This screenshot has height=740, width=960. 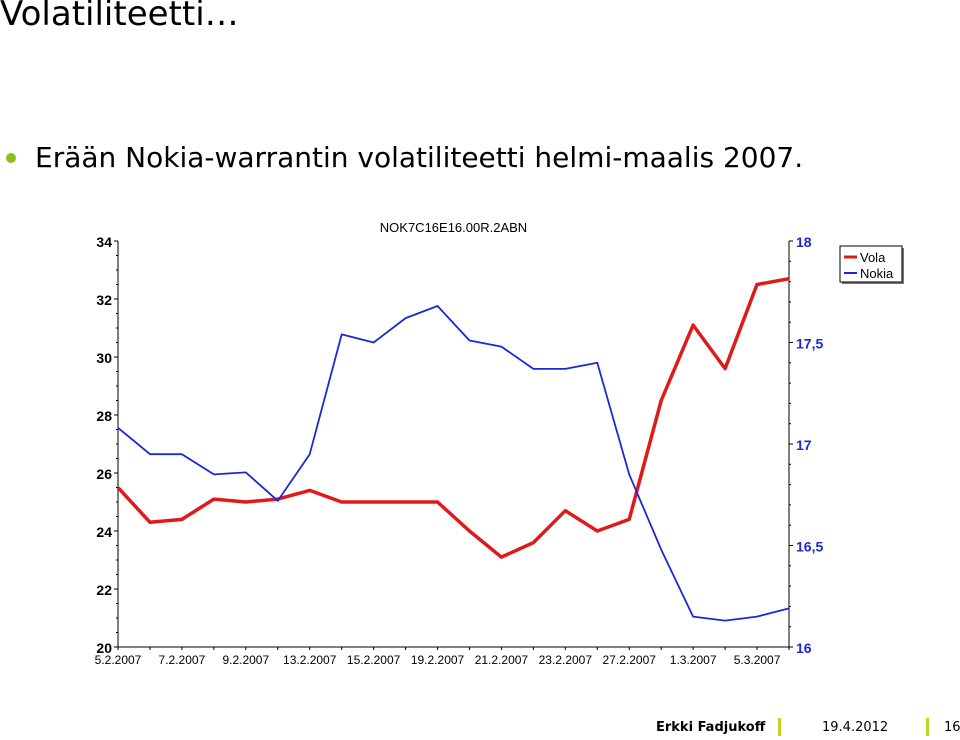 What do you see at coordinates (104, 648) in the screenshot?
I see `left-tick-label: 20` at bounding box center [104, 648].